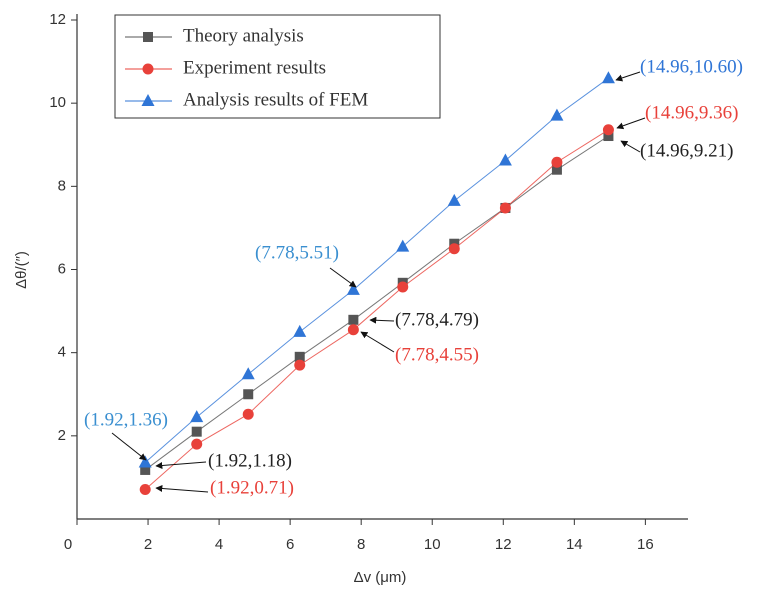  I want to click on annotation: (14.96,10.60), so click(691, 66).